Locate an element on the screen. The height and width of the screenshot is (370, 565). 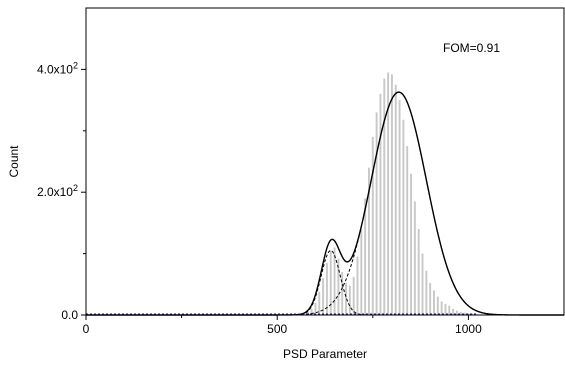
x-axis-title: PSD Parameter is located at coordinates (325, 354).